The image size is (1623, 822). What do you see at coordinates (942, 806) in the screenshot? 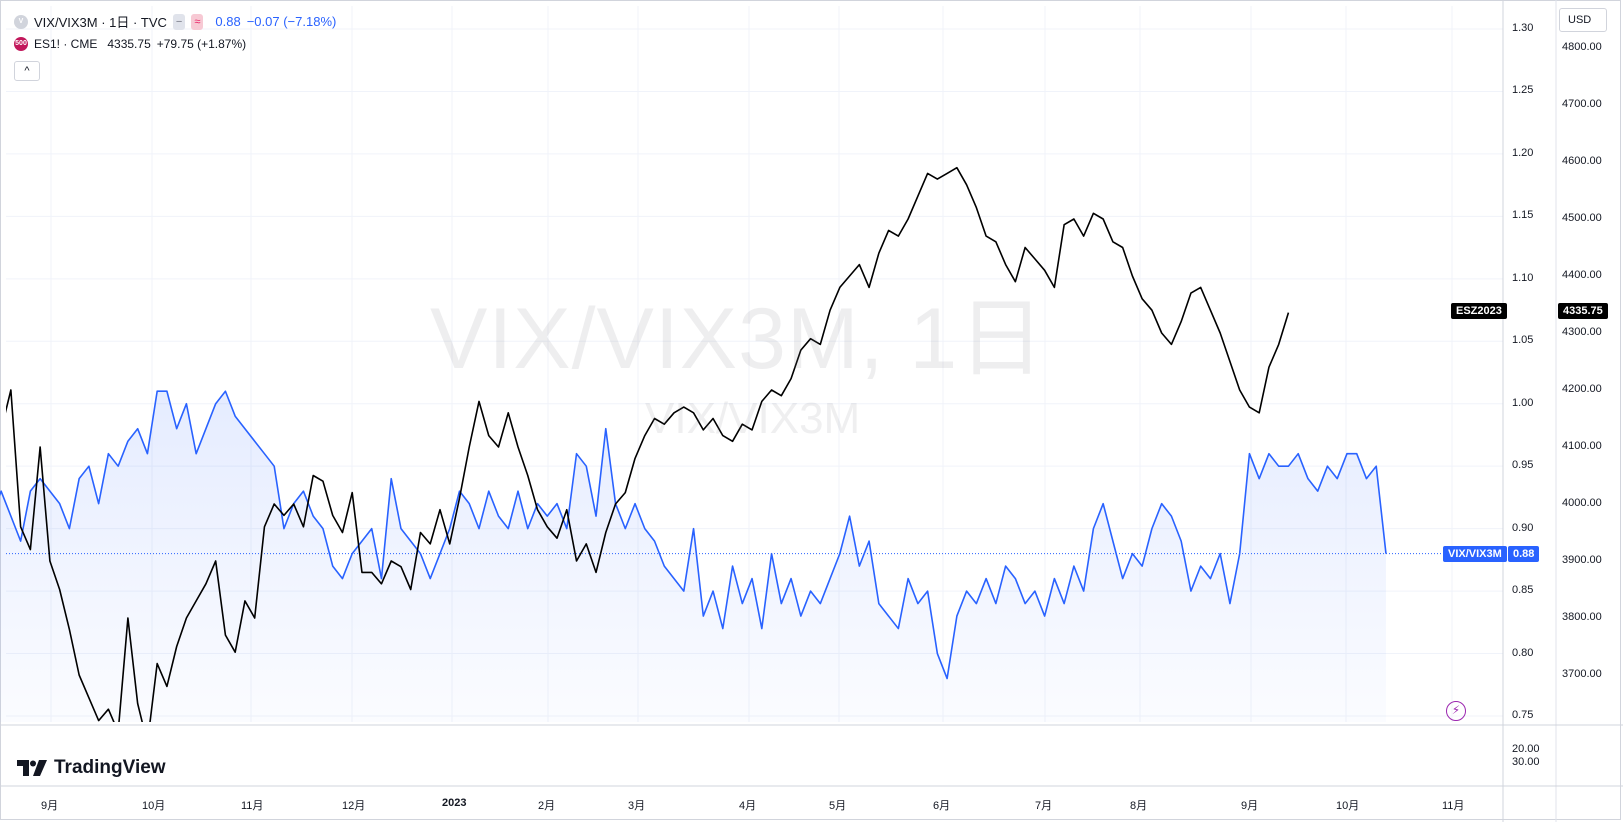
I see `x-tick-label: 6月` at bounding box center [942, 806].